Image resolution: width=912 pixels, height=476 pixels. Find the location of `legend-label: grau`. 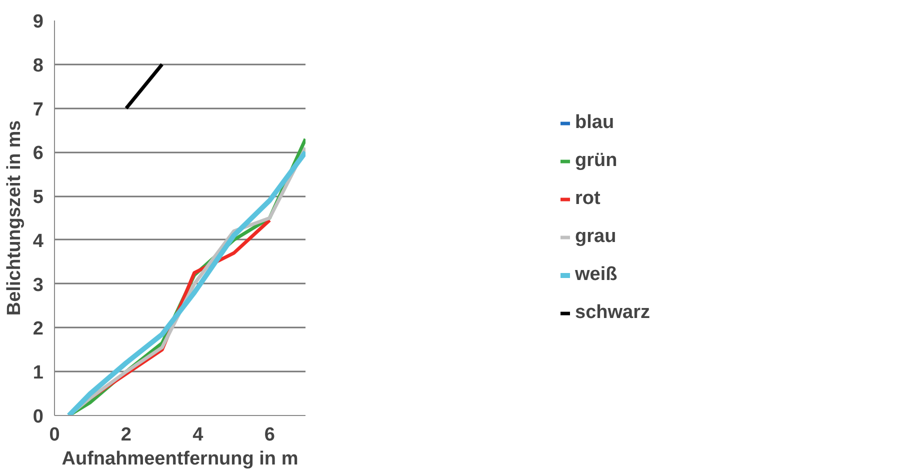

legend-label: grau is located at coordinates (595, 237).